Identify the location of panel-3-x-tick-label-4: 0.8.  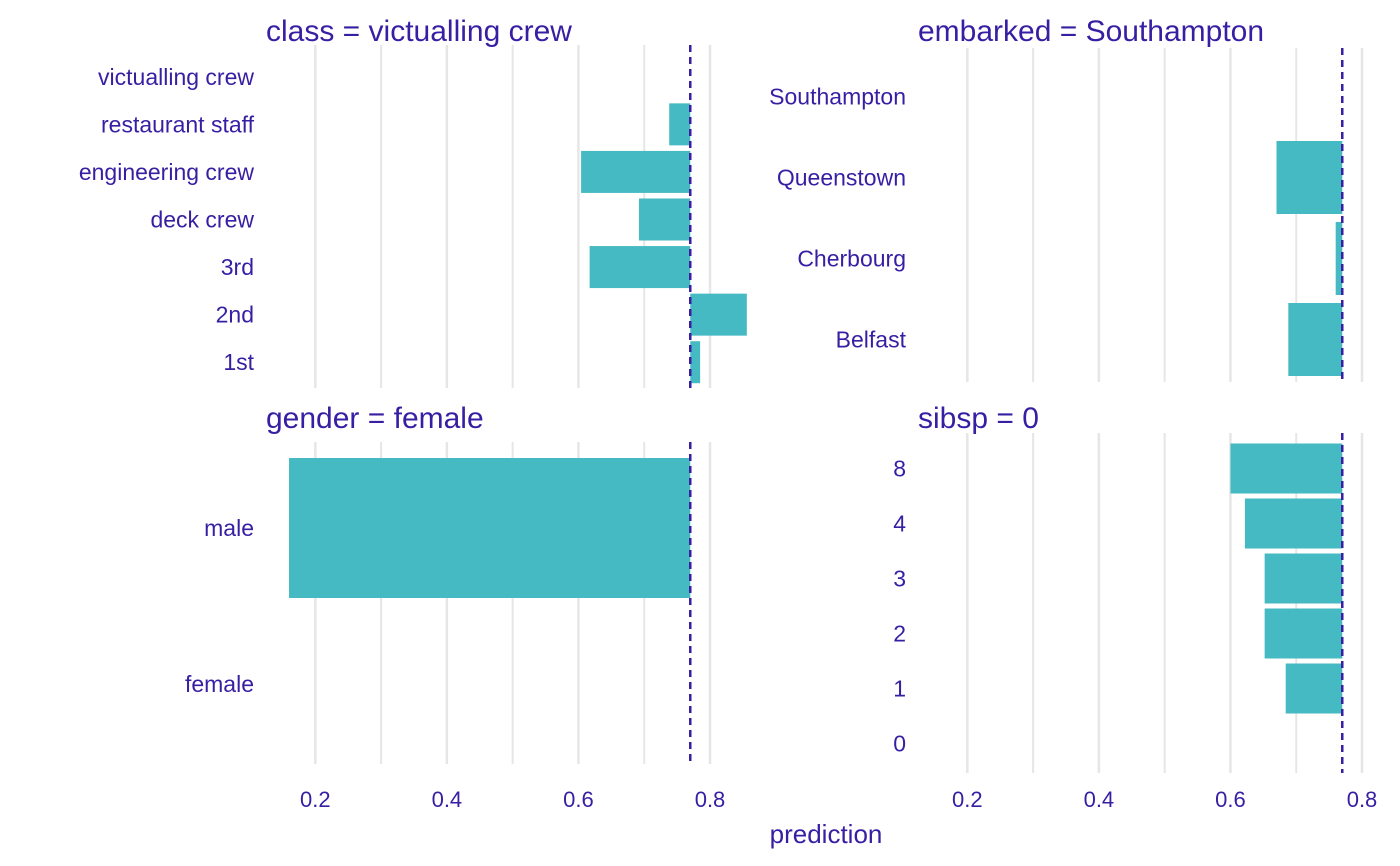
(710, 799).